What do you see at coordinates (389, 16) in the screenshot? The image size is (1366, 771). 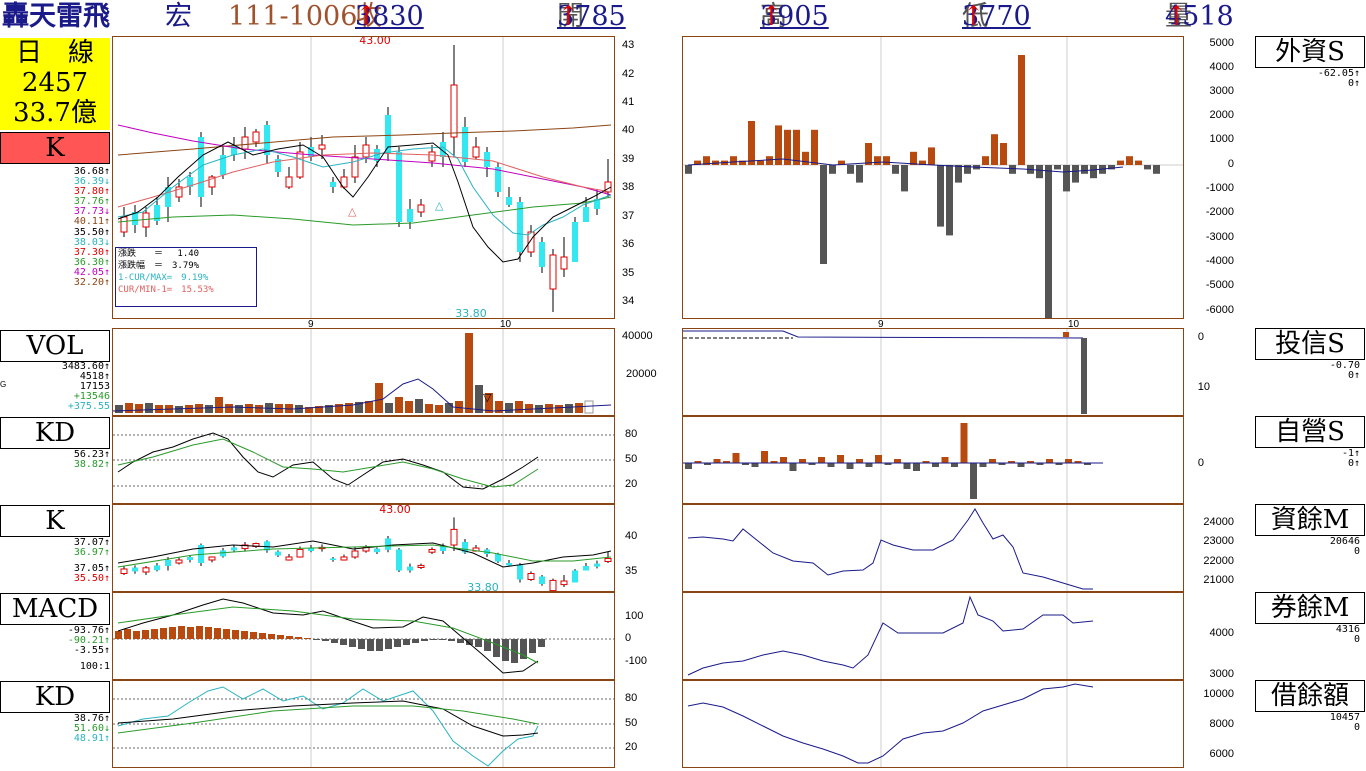 I see `close-value: 3830` at bounding box center [389, 16].